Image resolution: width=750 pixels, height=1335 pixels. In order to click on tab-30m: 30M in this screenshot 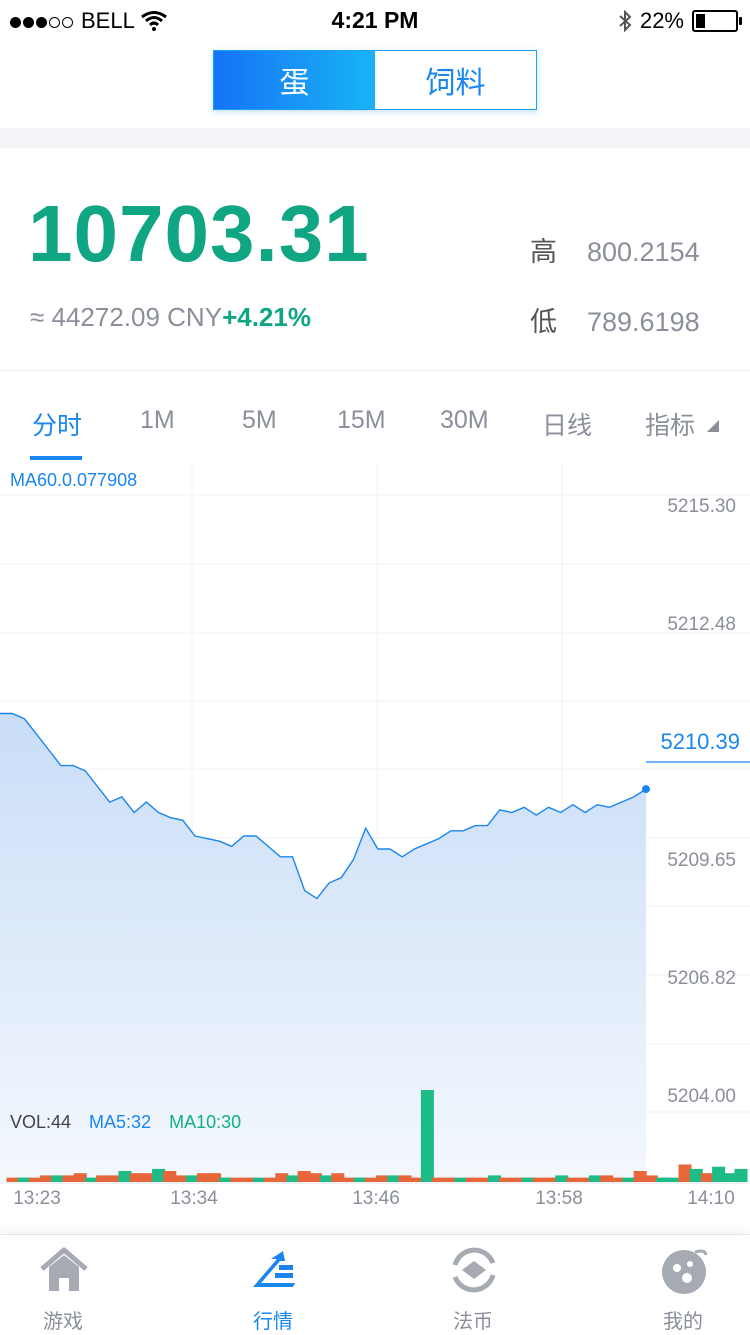, I will do `click(464, 420)`.